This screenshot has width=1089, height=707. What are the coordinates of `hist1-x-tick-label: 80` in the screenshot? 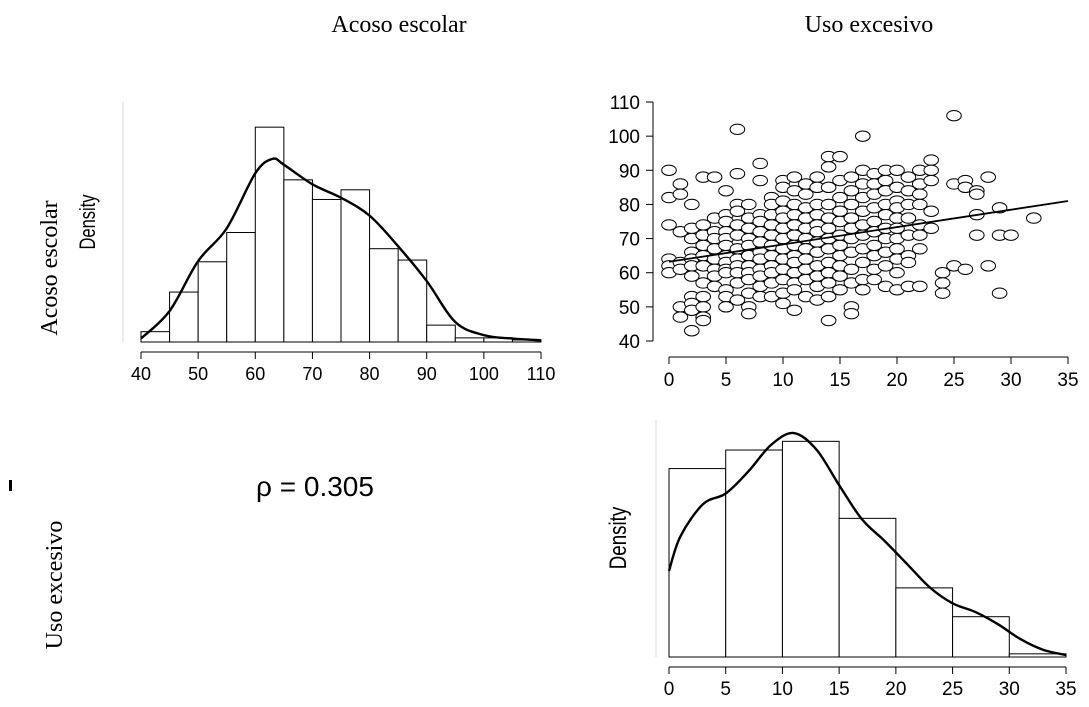 It's located at (370, 374).